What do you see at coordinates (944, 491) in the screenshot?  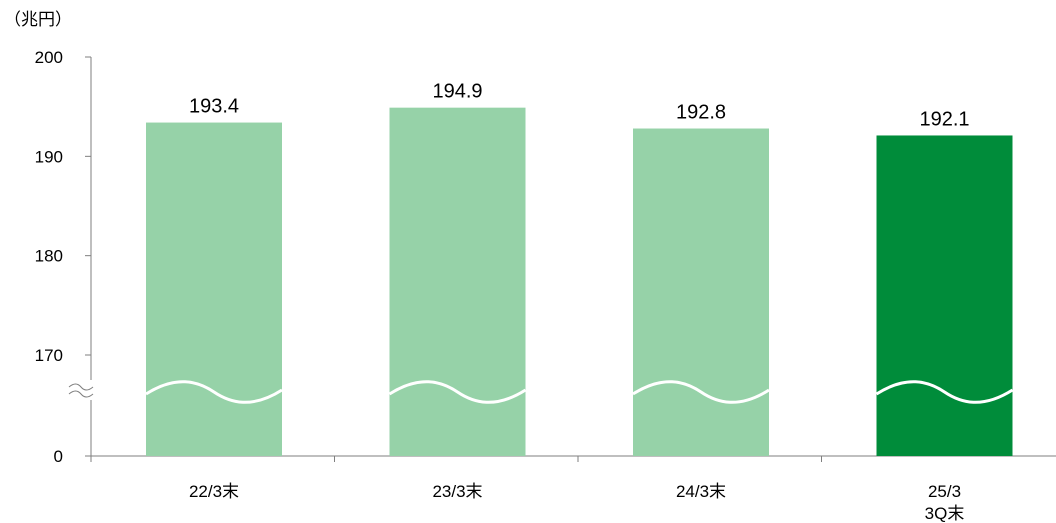 I see `x-category-label: 25/3` at bounding box center [944, 491].